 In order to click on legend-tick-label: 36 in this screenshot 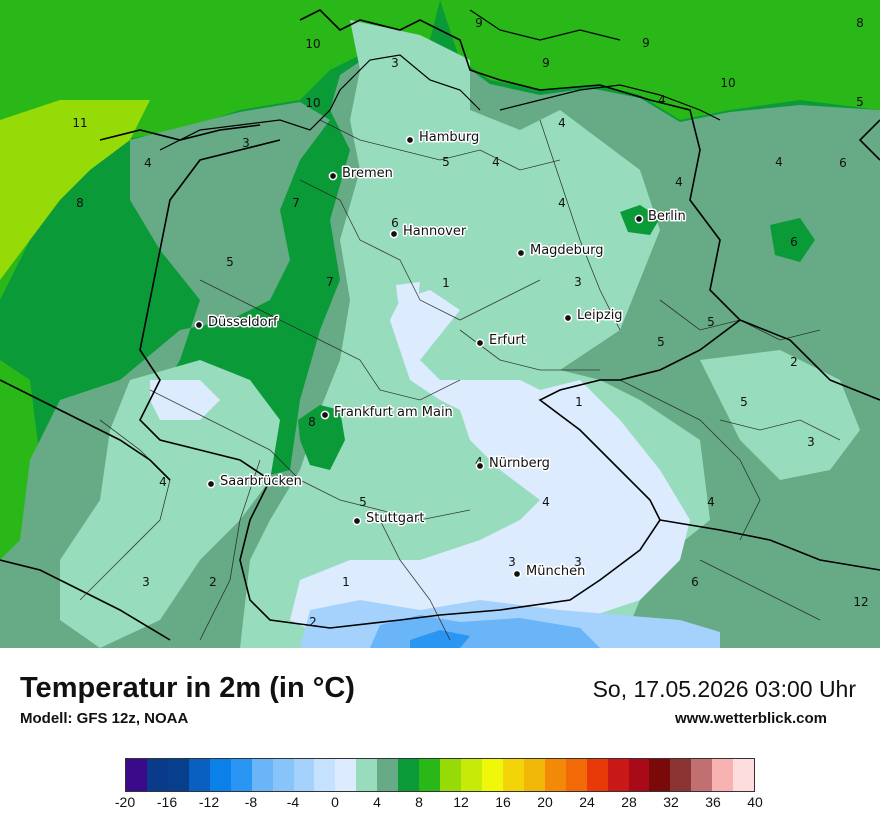, I will do `click(713, 802)`.